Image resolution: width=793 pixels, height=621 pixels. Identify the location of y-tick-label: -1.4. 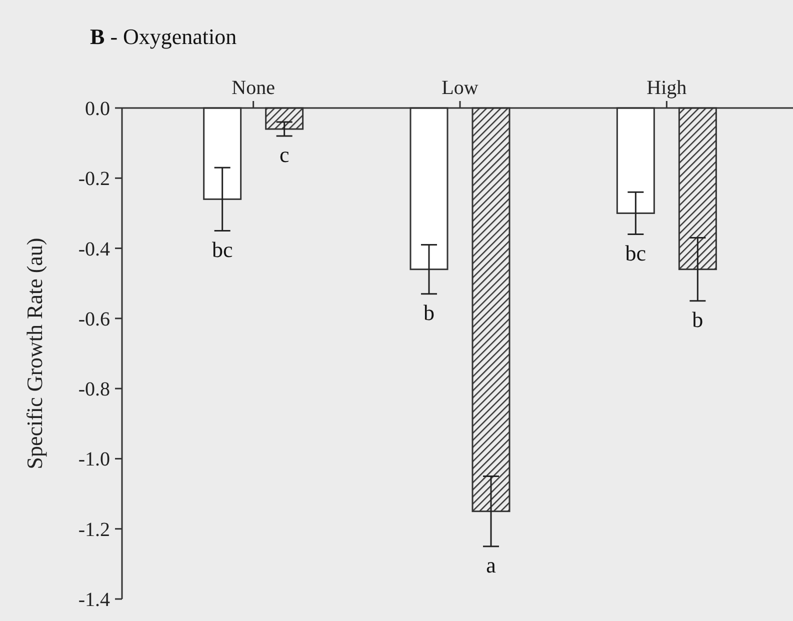
(94, 600).